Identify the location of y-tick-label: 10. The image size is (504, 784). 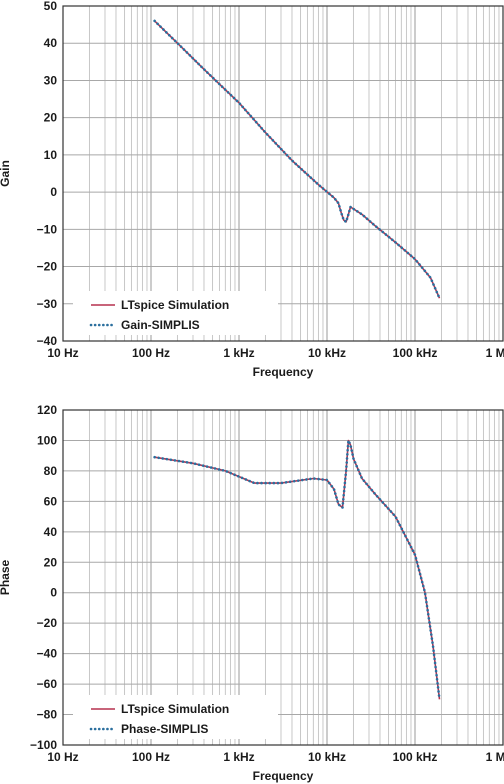
(51, 155).